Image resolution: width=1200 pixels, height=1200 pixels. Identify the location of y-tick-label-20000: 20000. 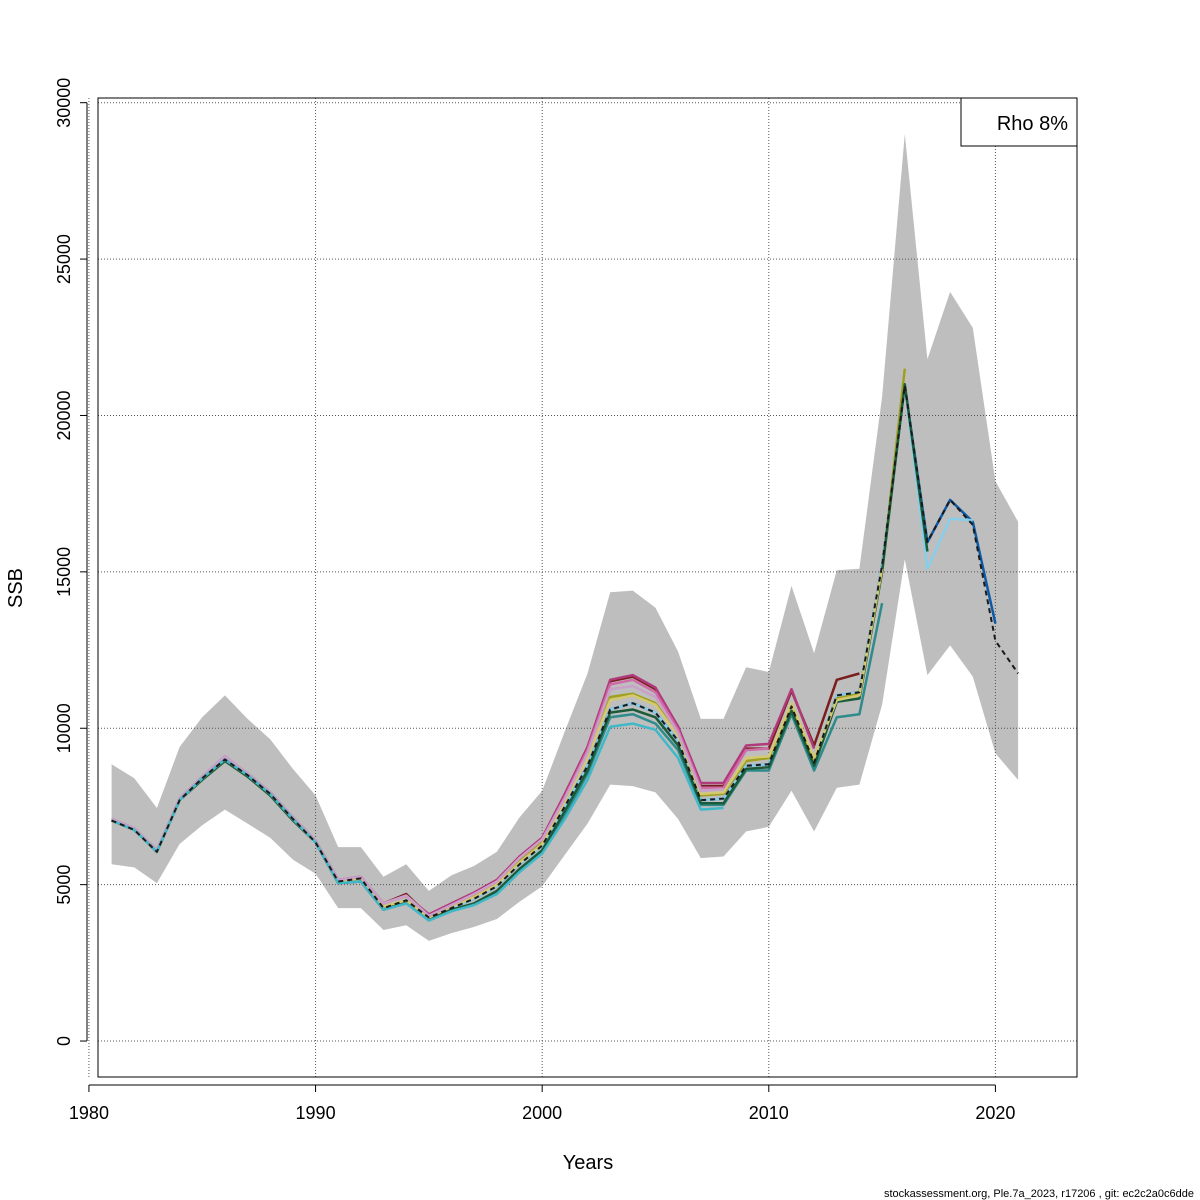
(64, 415).